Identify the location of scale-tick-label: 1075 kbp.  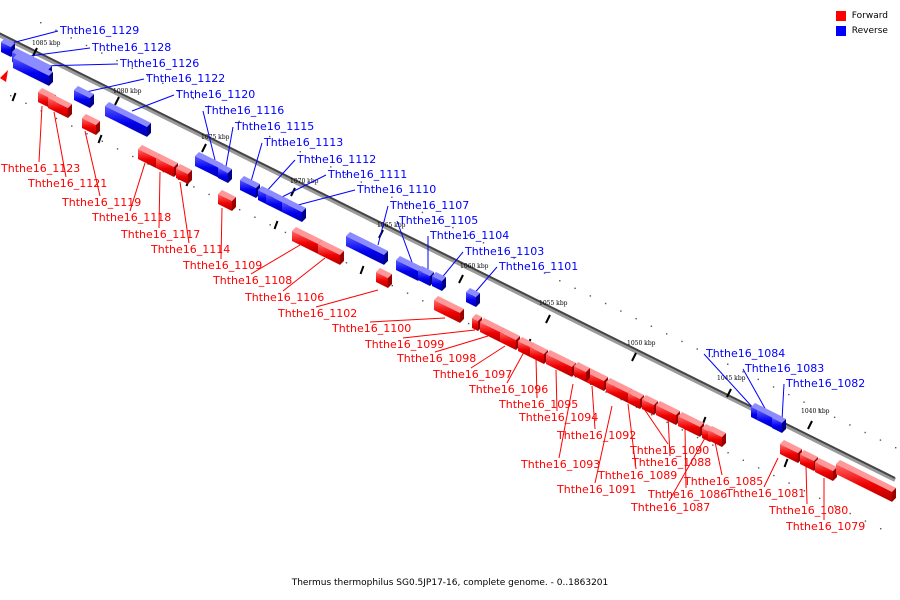
(215, 137).